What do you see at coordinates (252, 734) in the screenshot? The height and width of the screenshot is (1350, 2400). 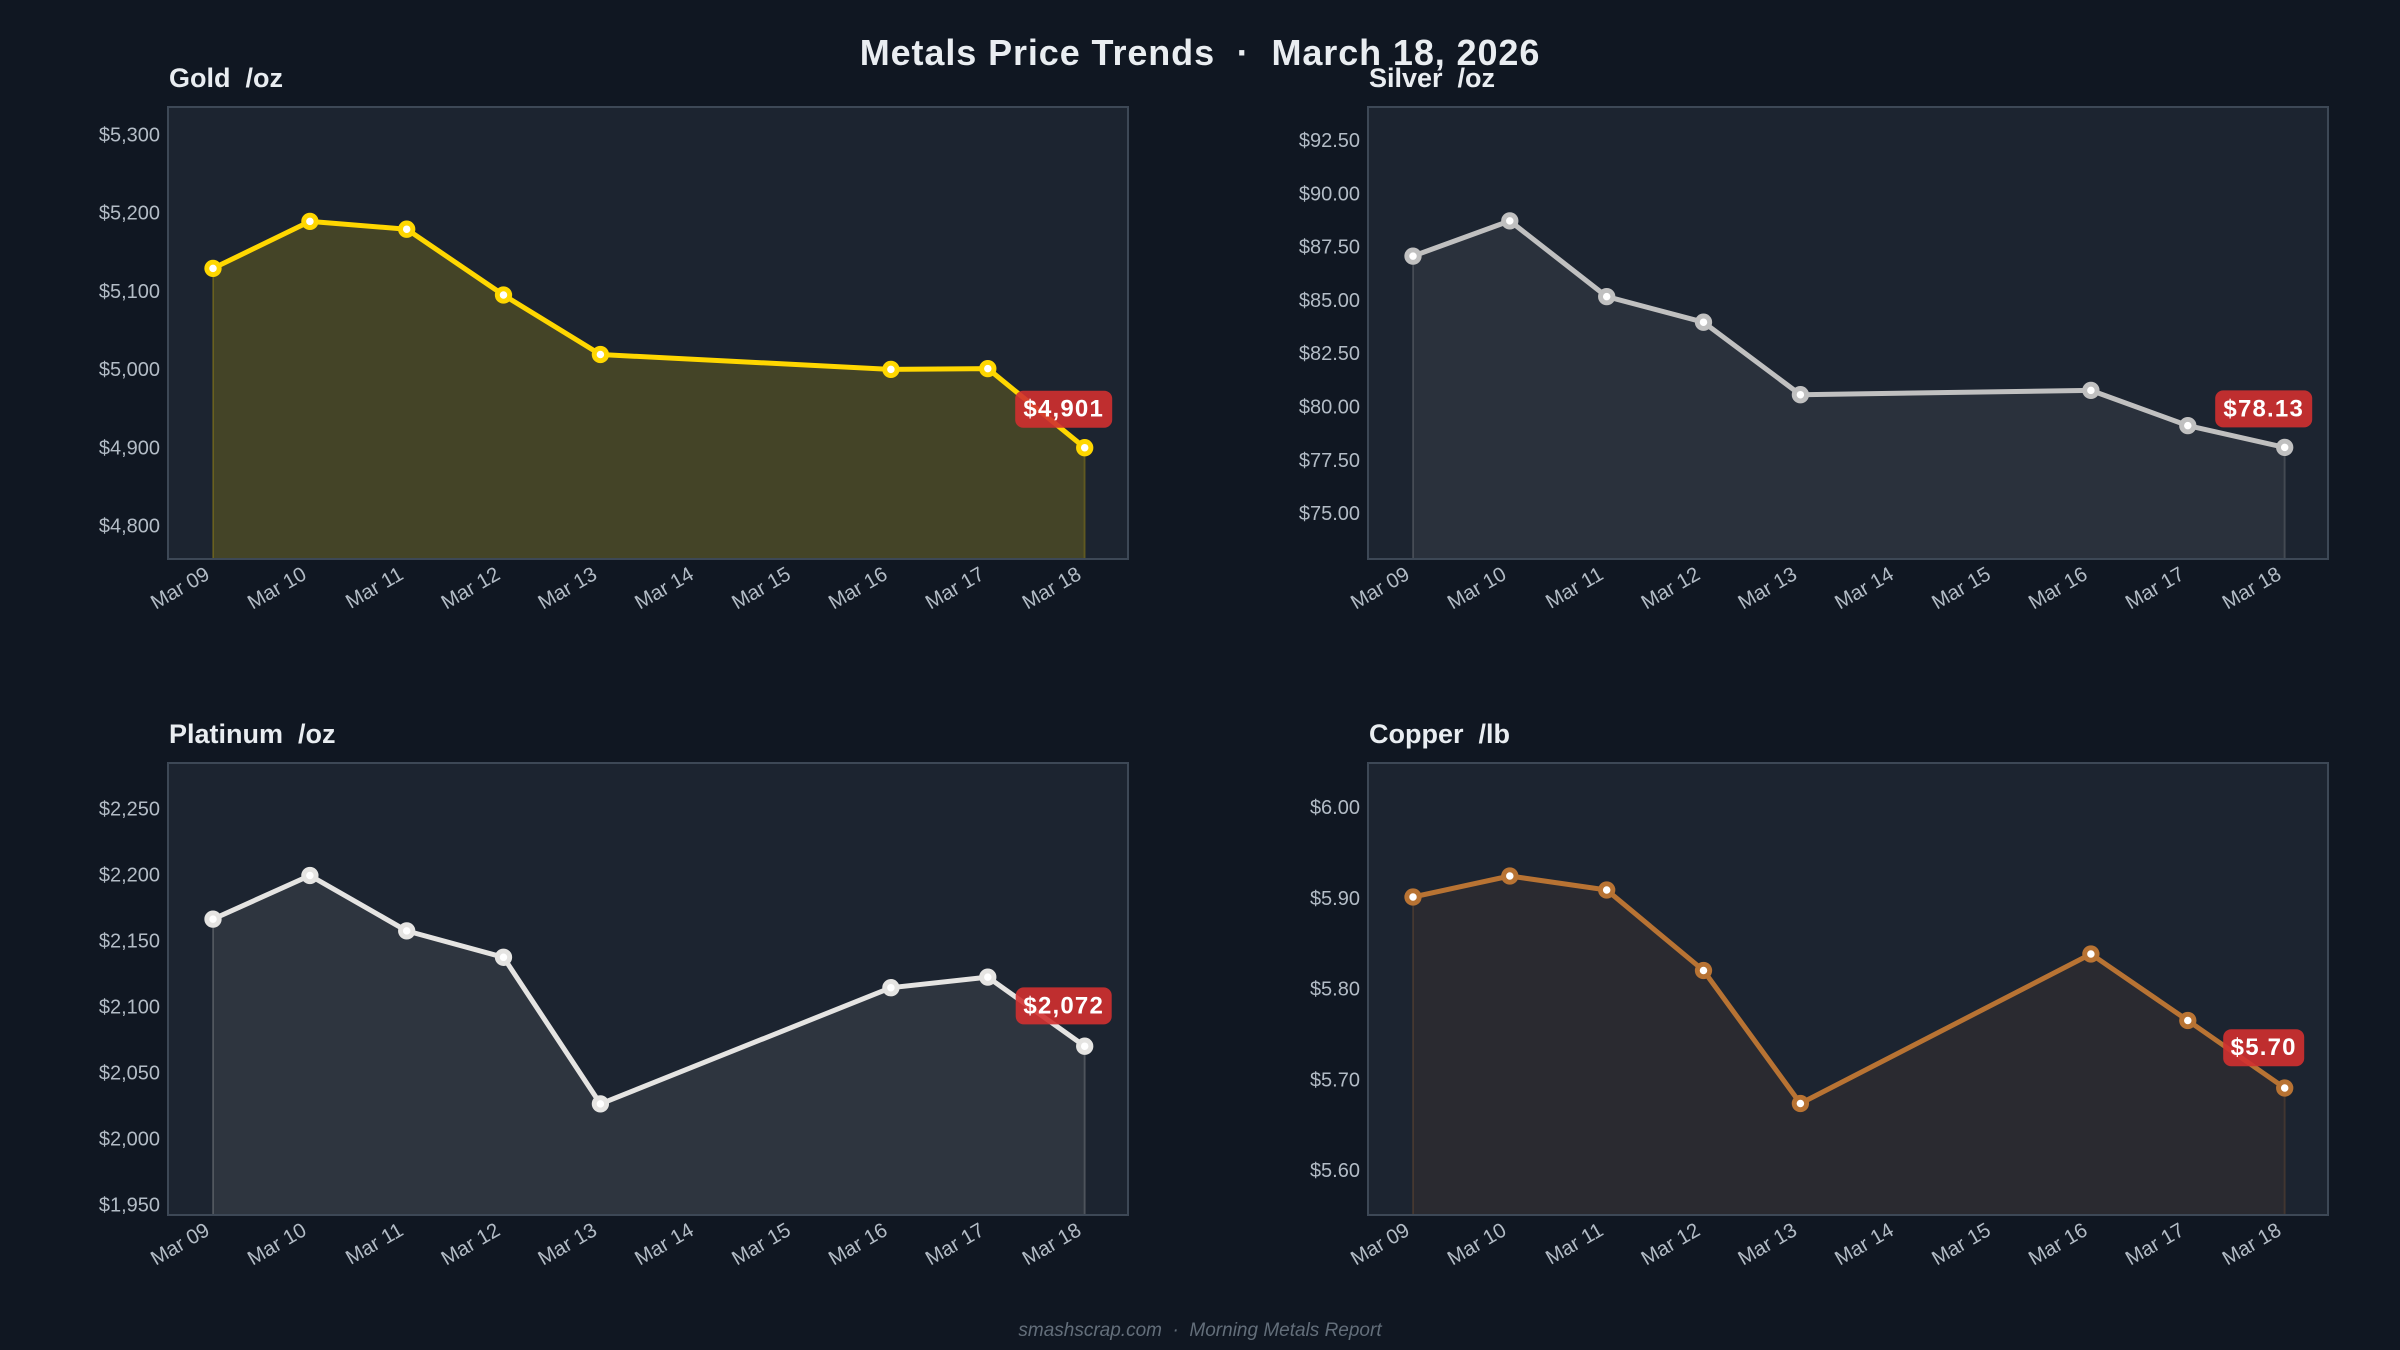 I see `svg-text: Platinum /oz` at bounding box center [252, 734].